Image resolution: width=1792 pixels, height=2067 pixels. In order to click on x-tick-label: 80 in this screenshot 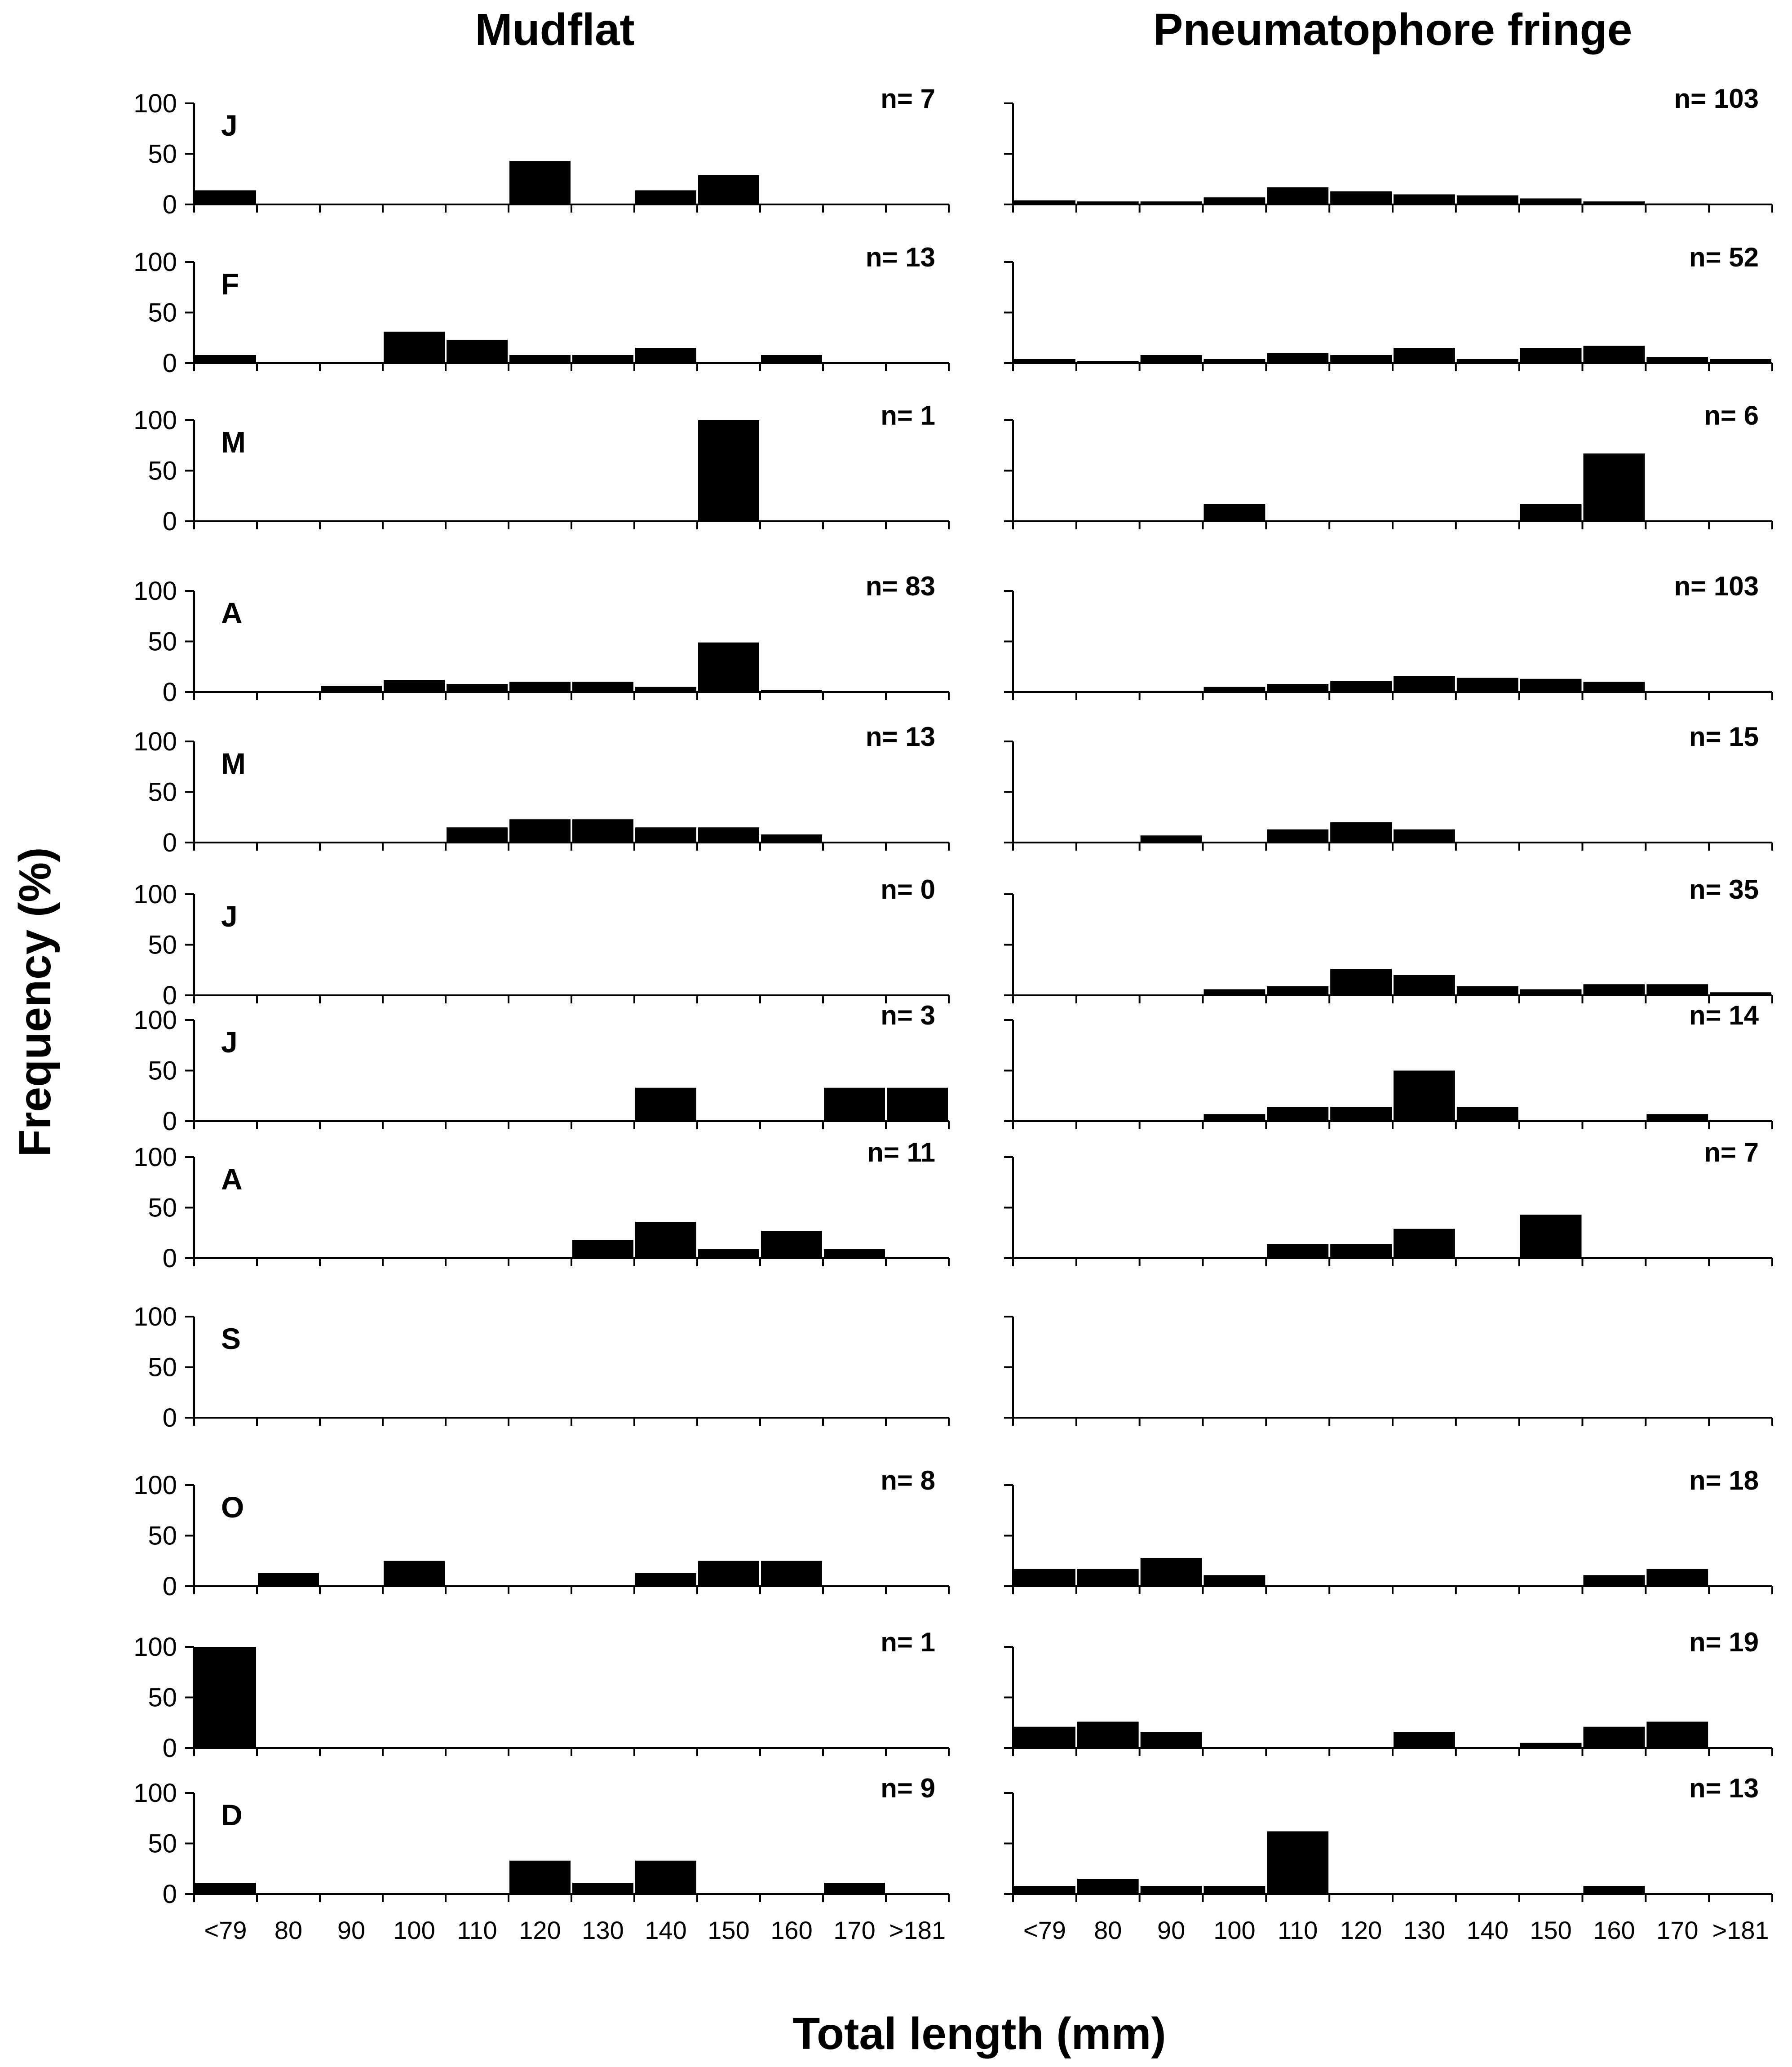, I will do `click(1108, 1930)`.